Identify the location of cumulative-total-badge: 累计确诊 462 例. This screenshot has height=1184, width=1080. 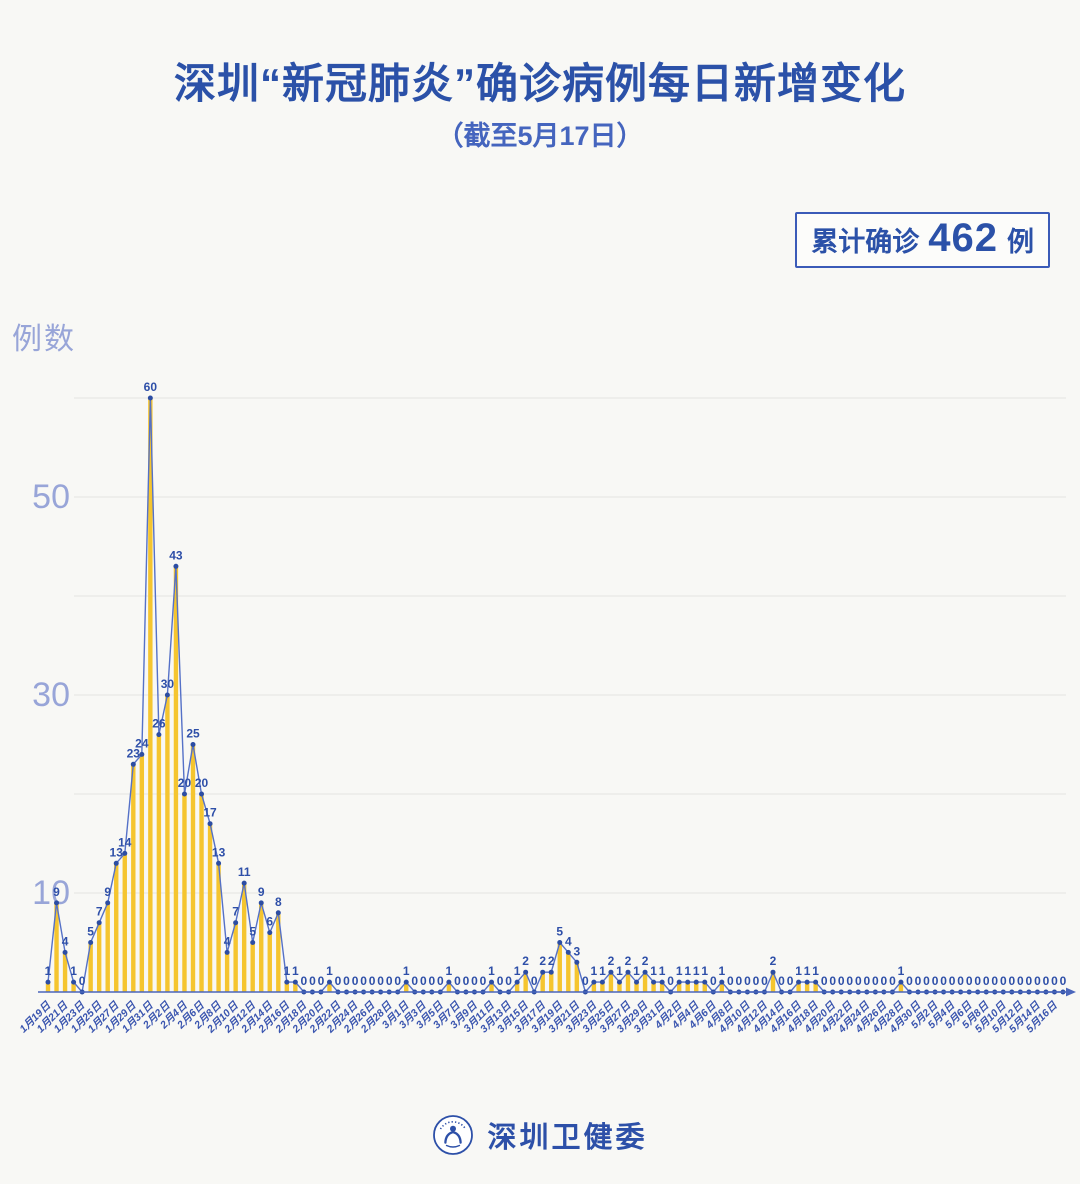
(922, 240).